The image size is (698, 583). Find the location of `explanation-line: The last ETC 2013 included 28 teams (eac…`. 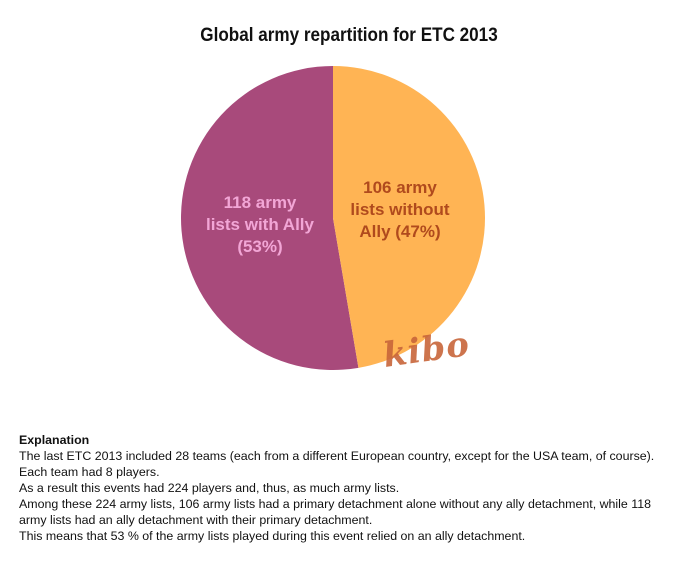

explanation-line: The last ETC 2013 included 28 teams (eac… is located at coordinates (337, 464).